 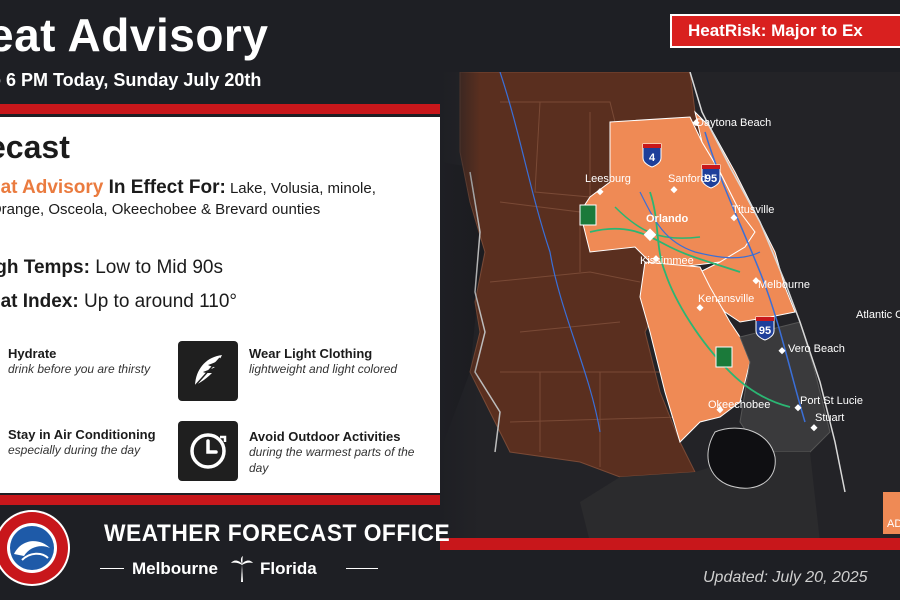 I want to click on palm-tree-icon, so click(x=242, y=571).